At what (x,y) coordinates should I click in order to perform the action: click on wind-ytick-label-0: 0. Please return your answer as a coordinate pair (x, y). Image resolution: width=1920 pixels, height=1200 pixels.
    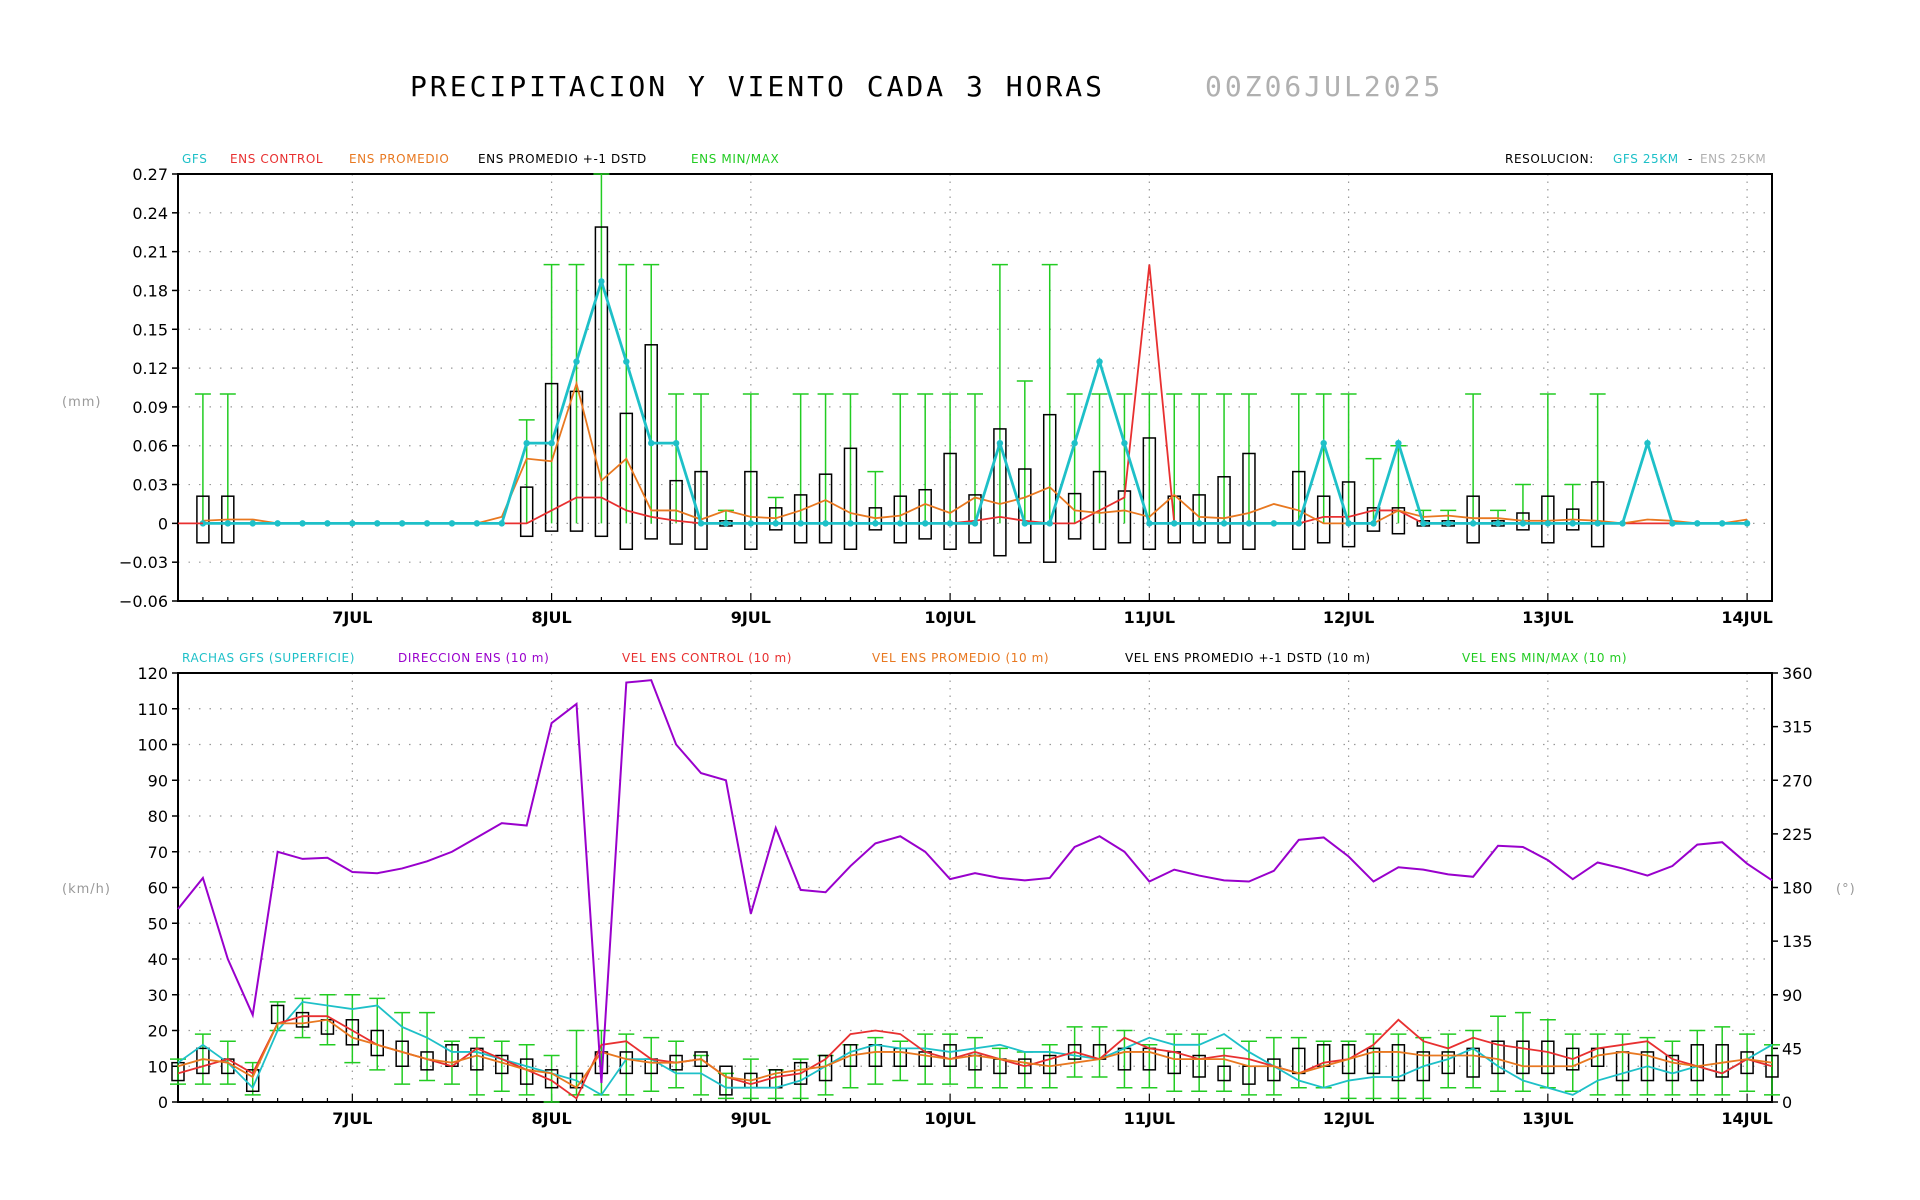
    Looking at the image, I should click on (163, 1102).